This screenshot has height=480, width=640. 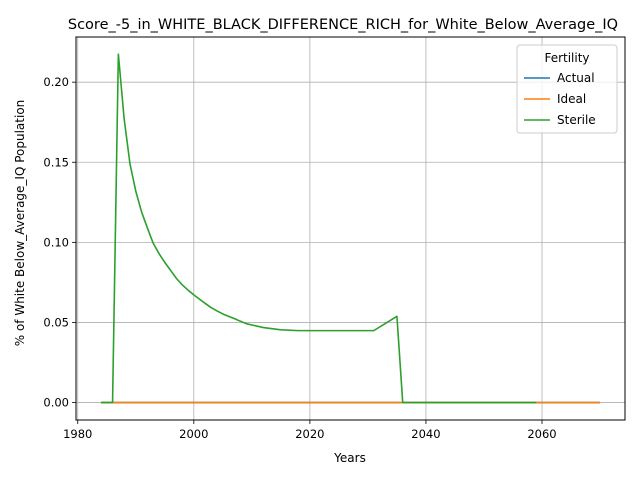 What do you see at coordinates (56, 242) in the screenshot?
I see `y-tick-label: 0.10` at bounding box center [56, 242].